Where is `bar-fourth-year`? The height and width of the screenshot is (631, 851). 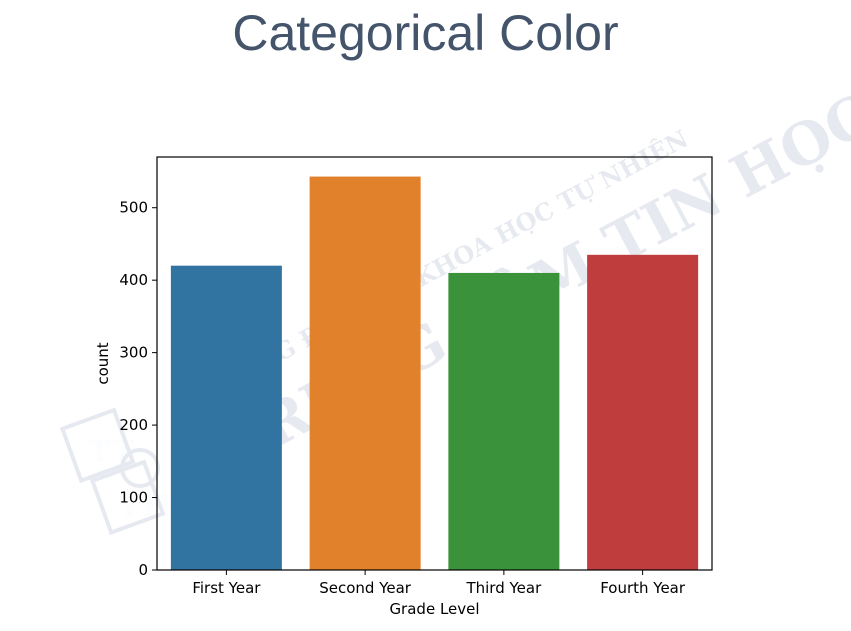 bar-fourth-year is located at coordinates (643, 412).